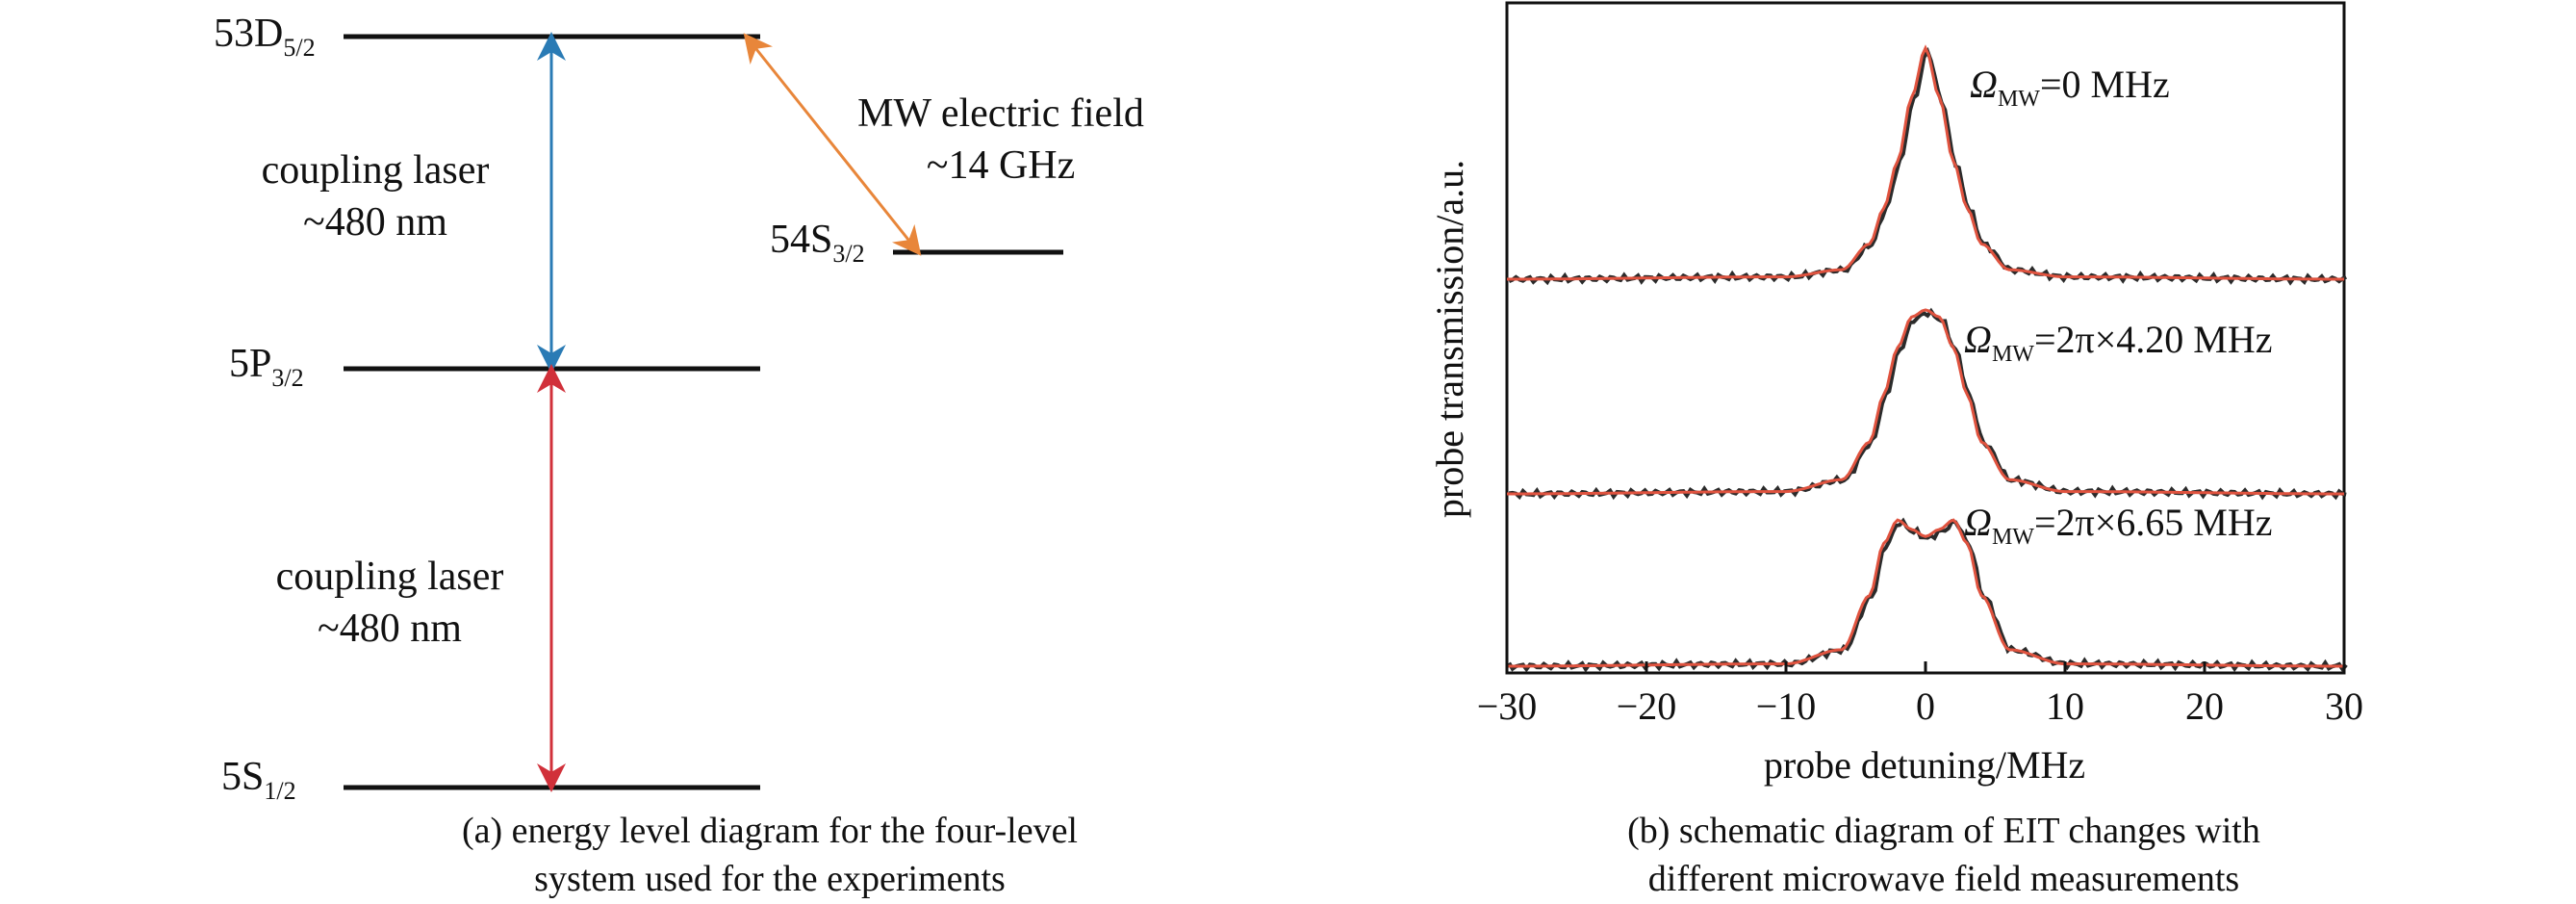 The width and height of the screenshot is (2576, 904). What do you see at coordinates (1786, 706) in the screenshot?
I see `x-tick-label-2: −10` at bounding box center [1786, 706].